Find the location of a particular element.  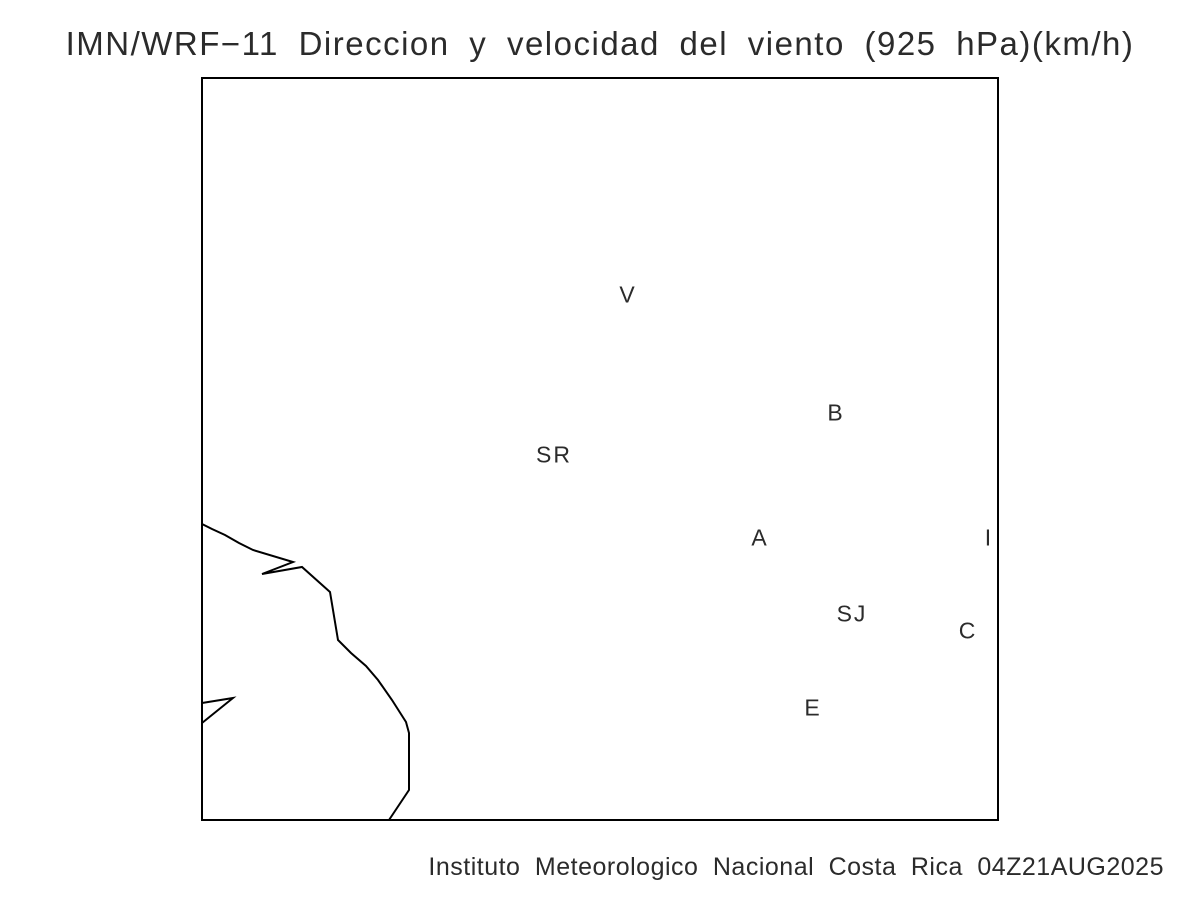

station-label-e: E is located at coordinates (813, 707).